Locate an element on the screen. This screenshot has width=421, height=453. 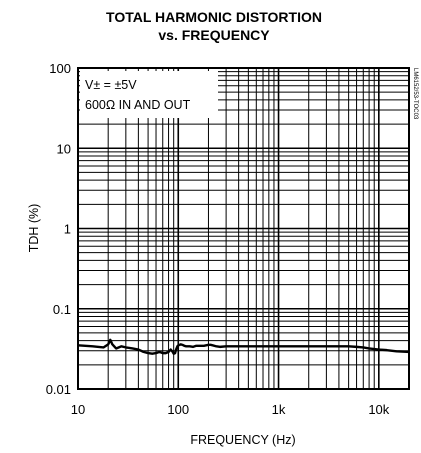
x-axis-label: FREQUENCY (Hz) is located at coordinates (242, 440).